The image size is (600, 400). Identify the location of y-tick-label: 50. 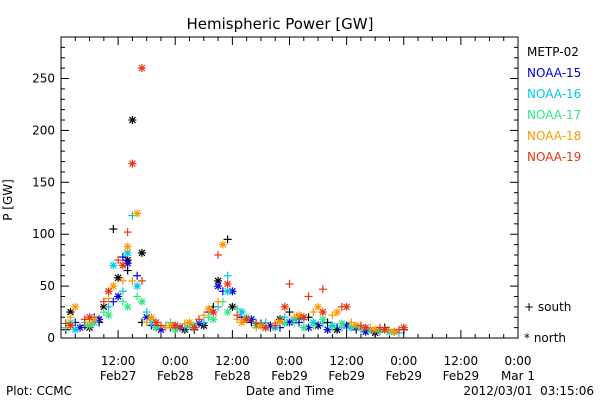
(47, 286).